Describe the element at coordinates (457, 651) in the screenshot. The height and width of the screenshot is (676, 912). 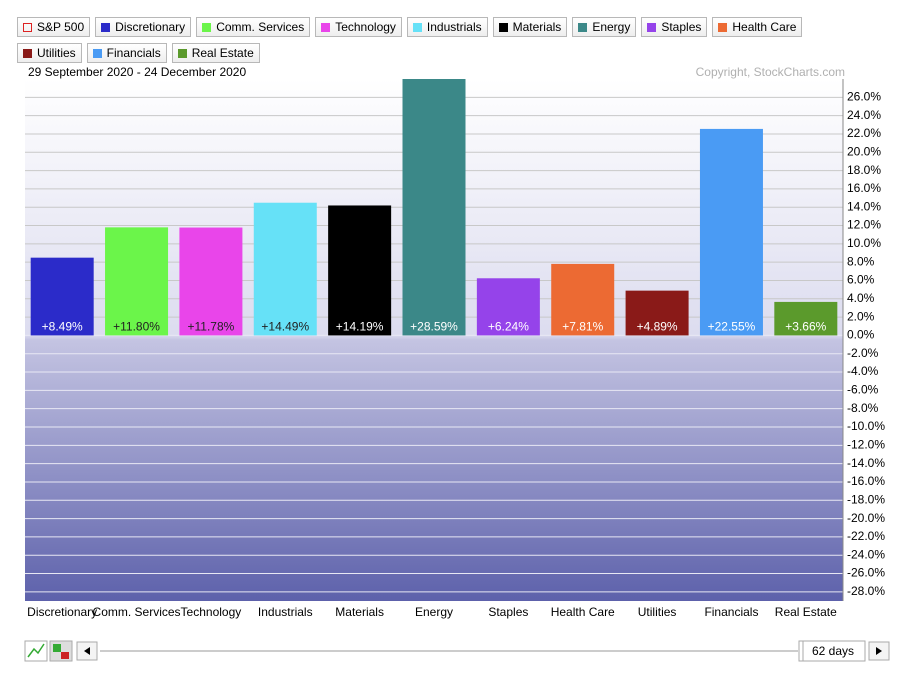
I see `controls: 62 days` at that location.